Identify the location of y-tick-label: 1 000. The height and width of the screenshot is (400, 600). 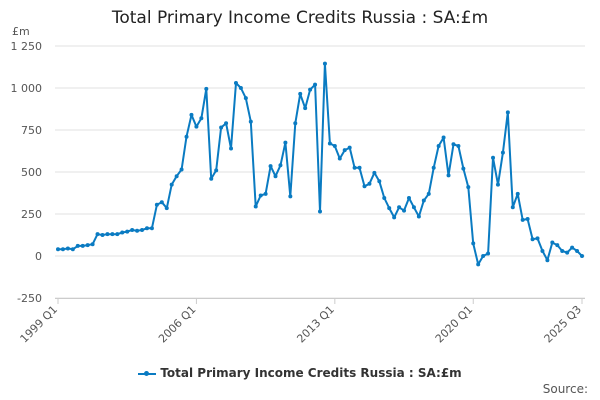
(27, 88).